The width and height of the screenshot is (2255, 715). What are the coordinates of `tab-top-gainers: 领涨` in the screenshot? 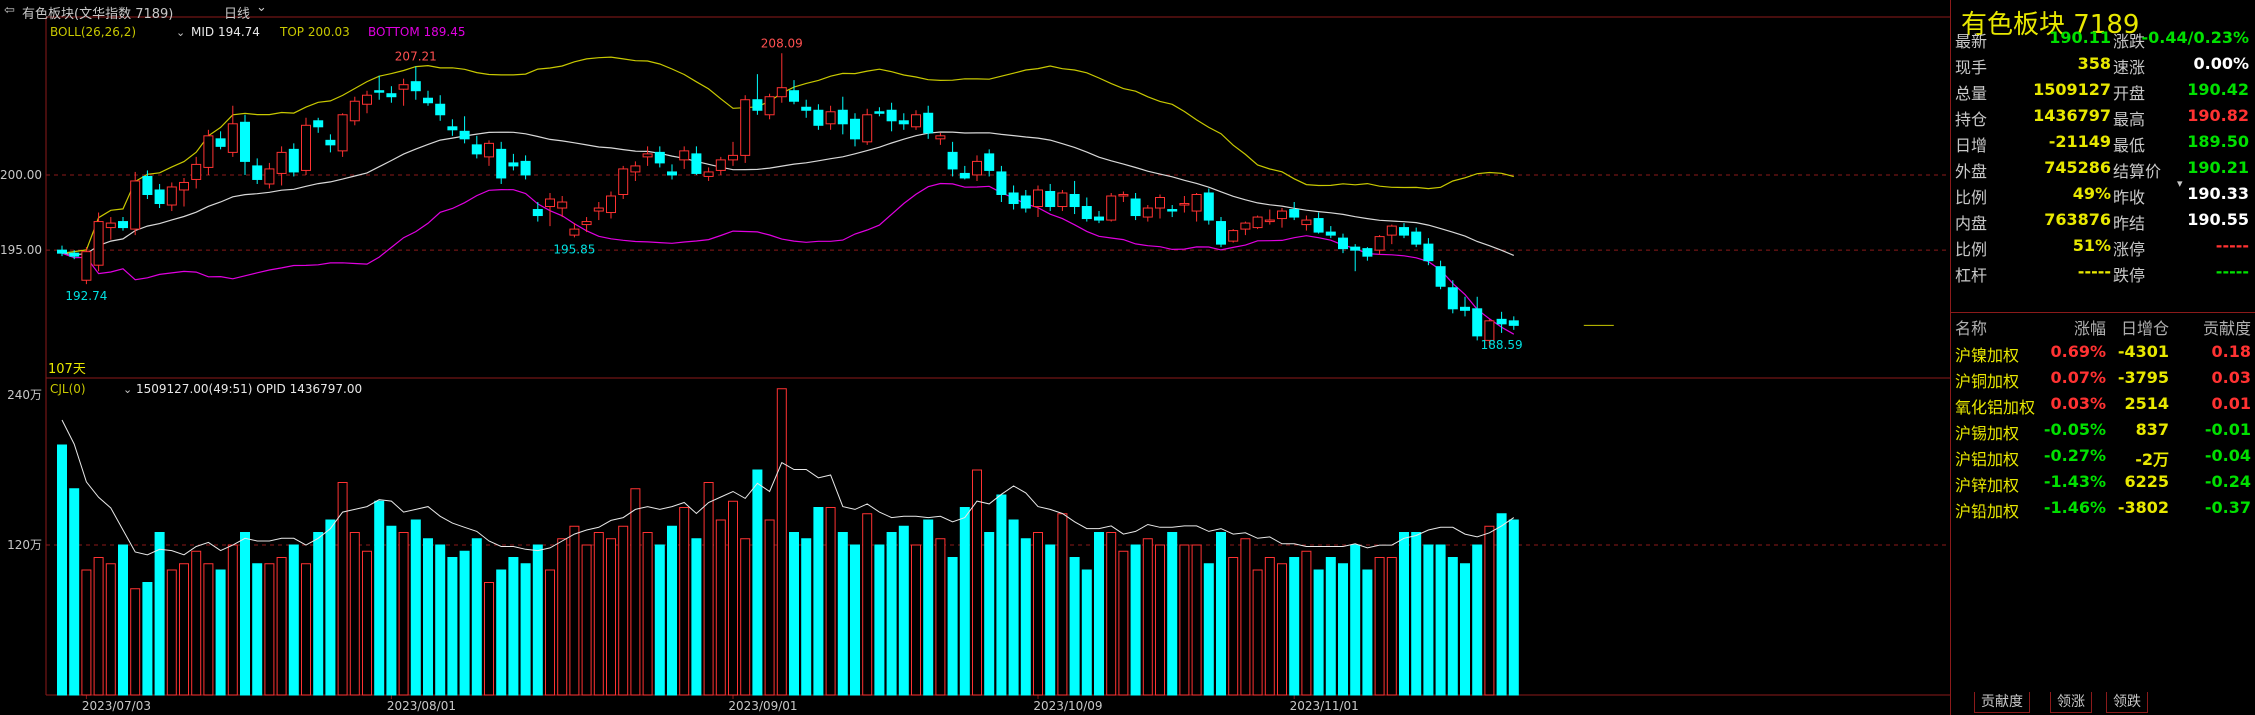 It's located at (2071, 702).